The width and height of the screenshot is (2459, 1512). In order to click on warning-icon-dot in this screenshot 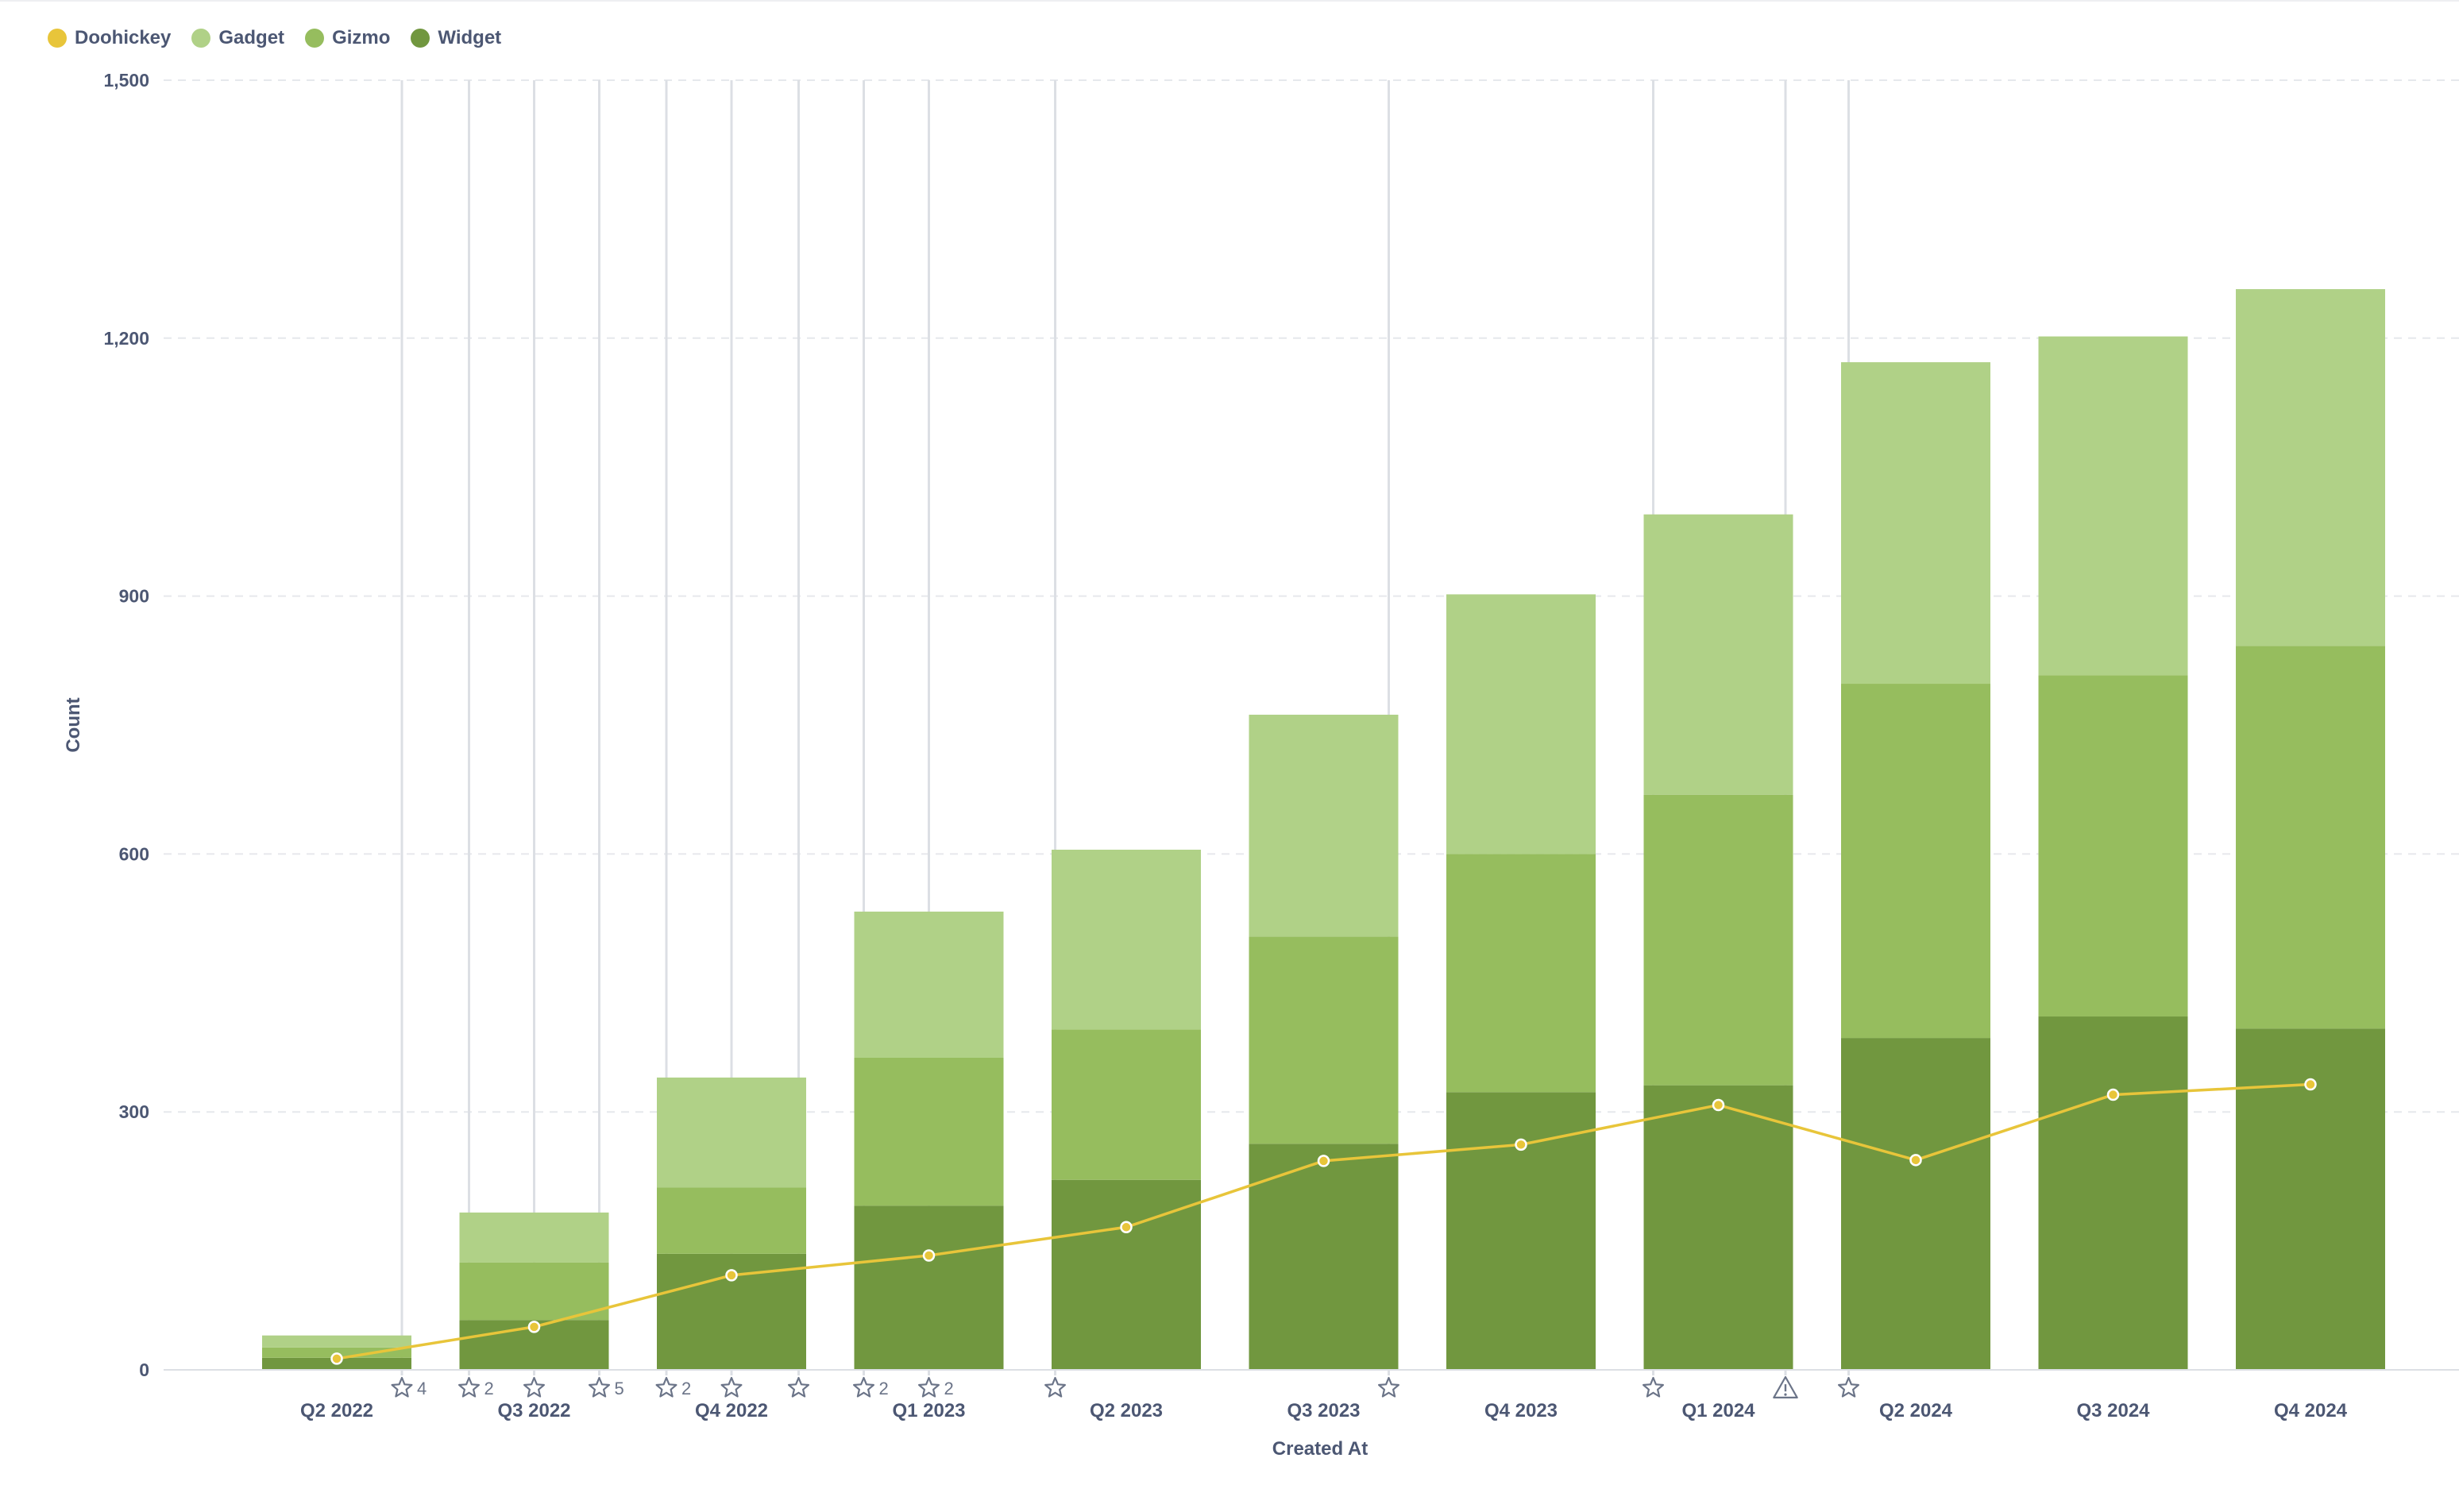, I will do `click(1785, 1394)`.